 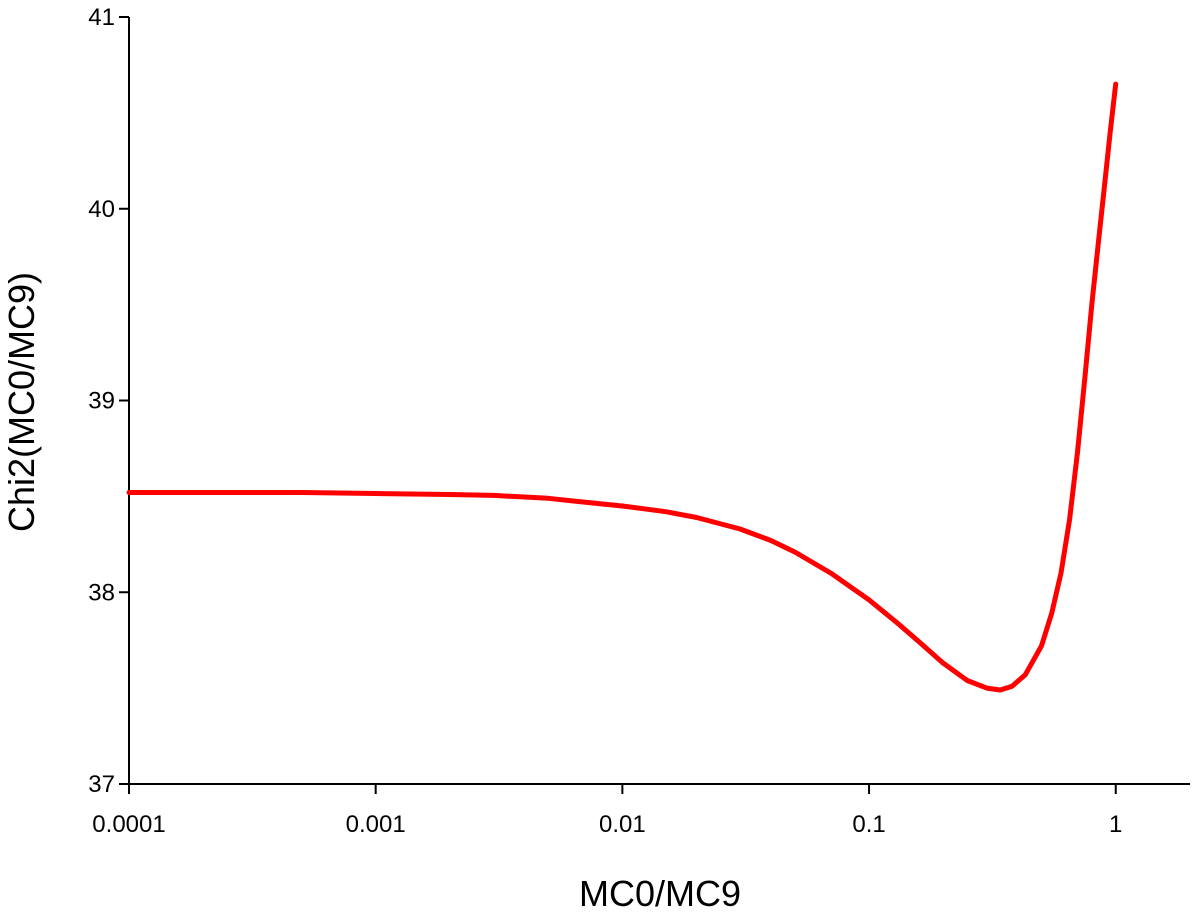 I want to click on y-tick-label: 41, so click(x=101, y=17).